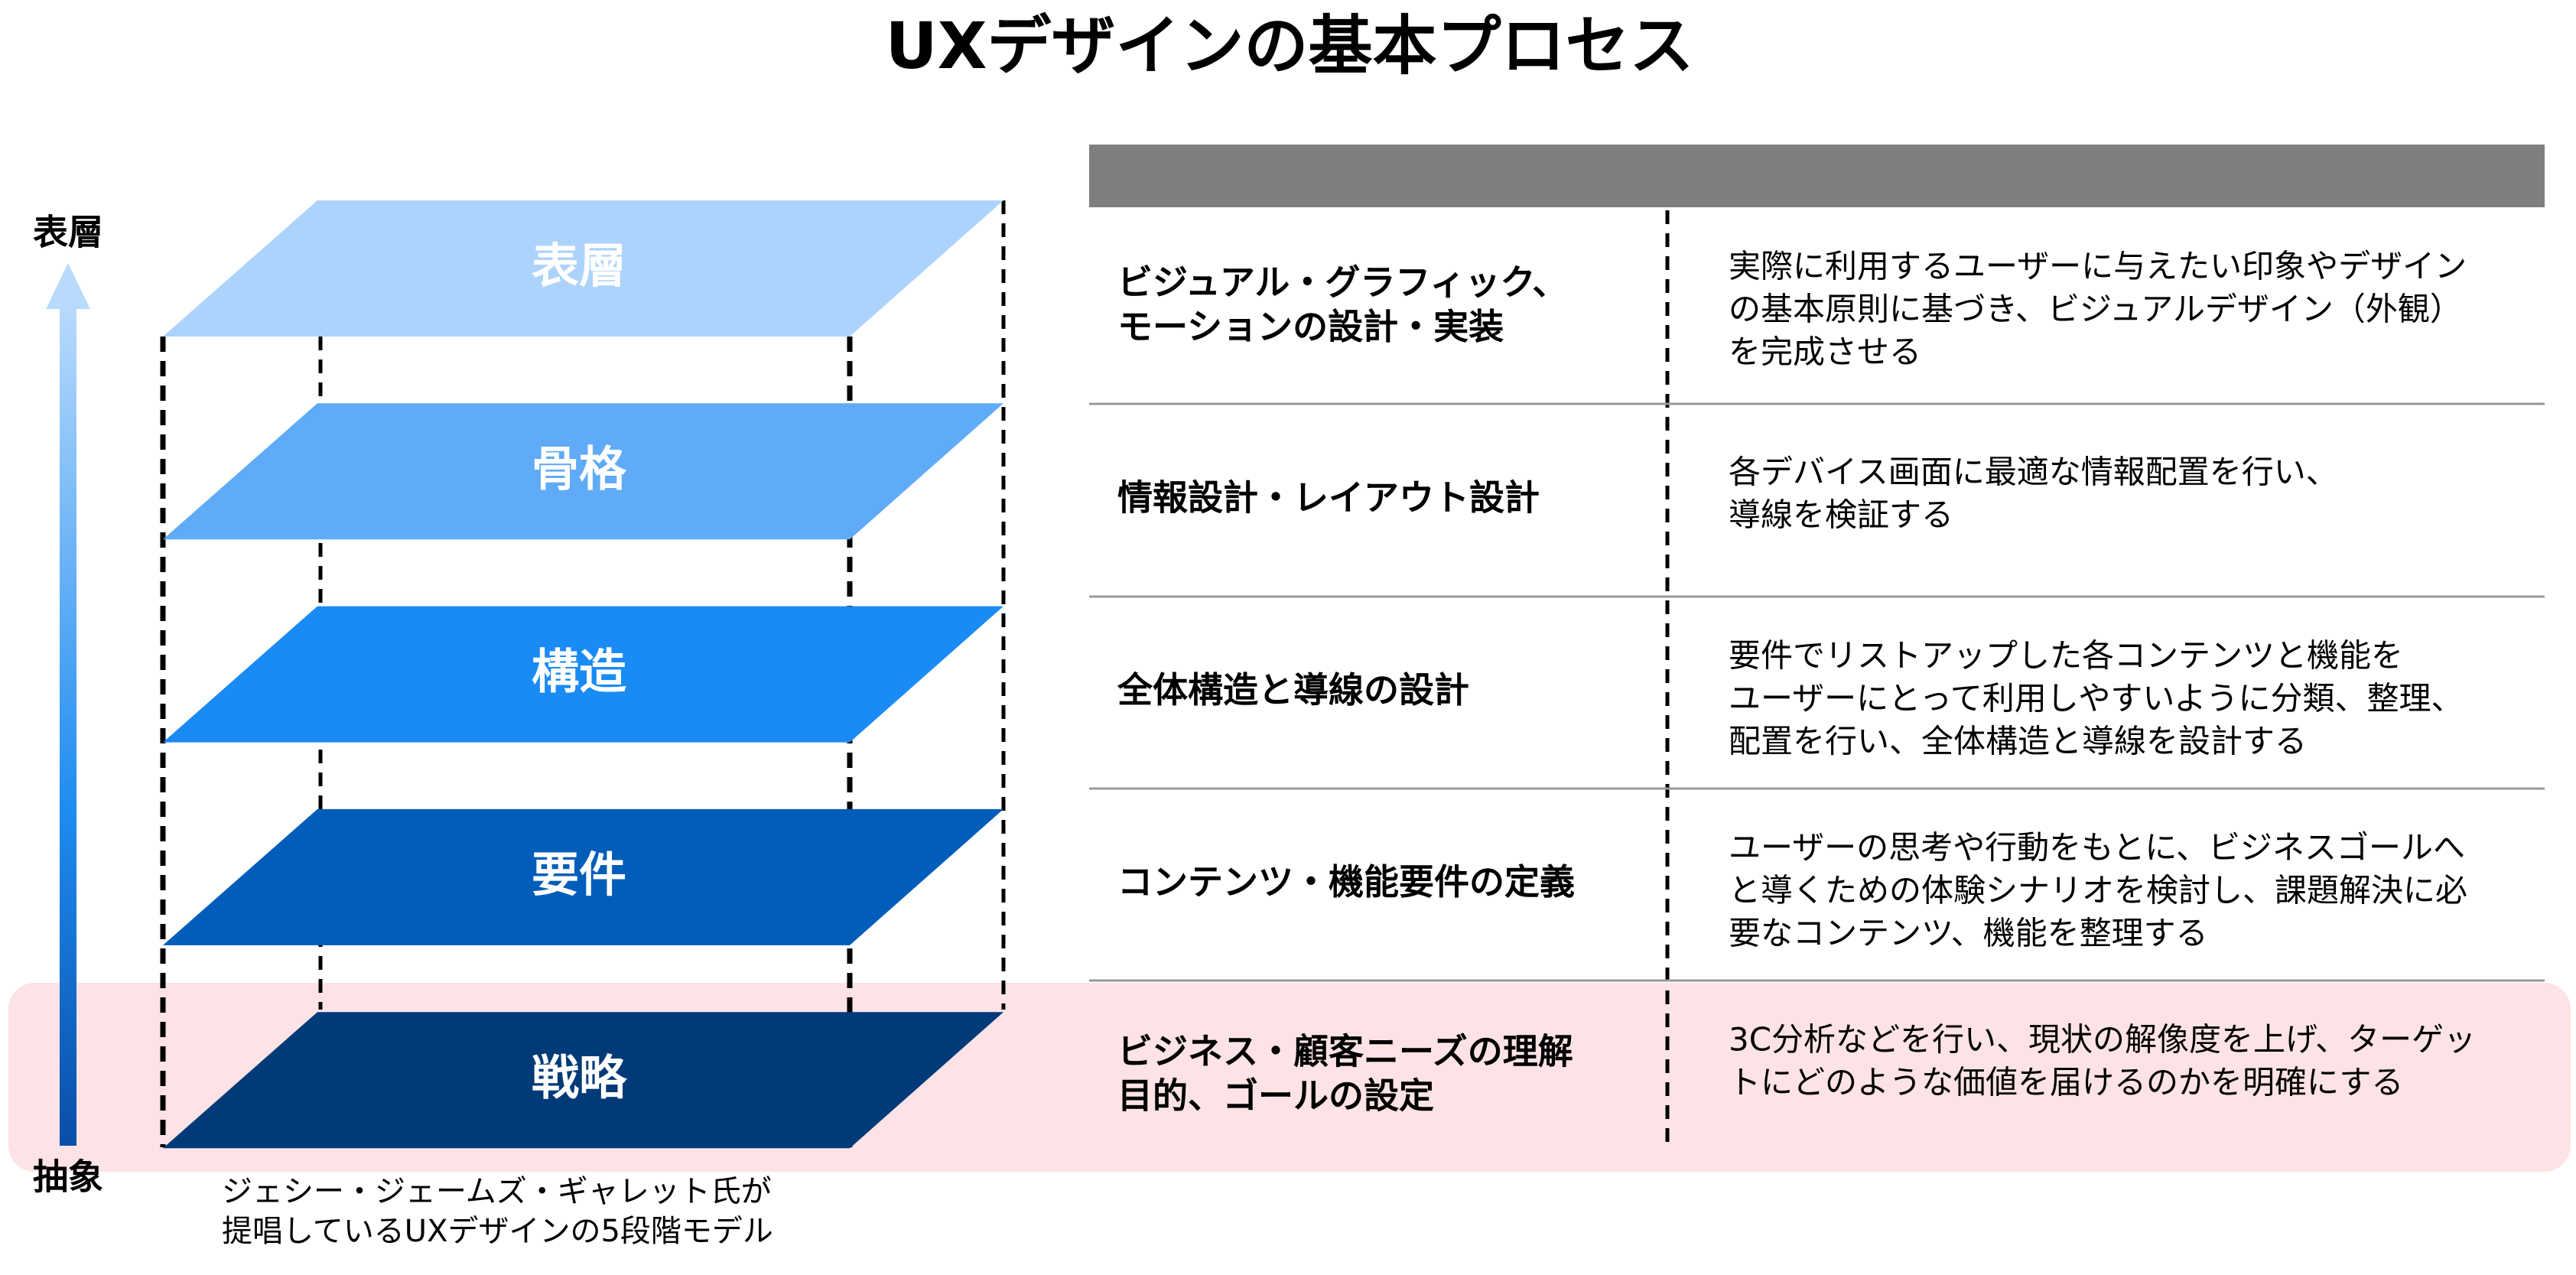 This screenshot has height=1275, width=2576. I want to click on row-description: トにどのような価値を届けるのかを明確にする, so click(2066, 1082).